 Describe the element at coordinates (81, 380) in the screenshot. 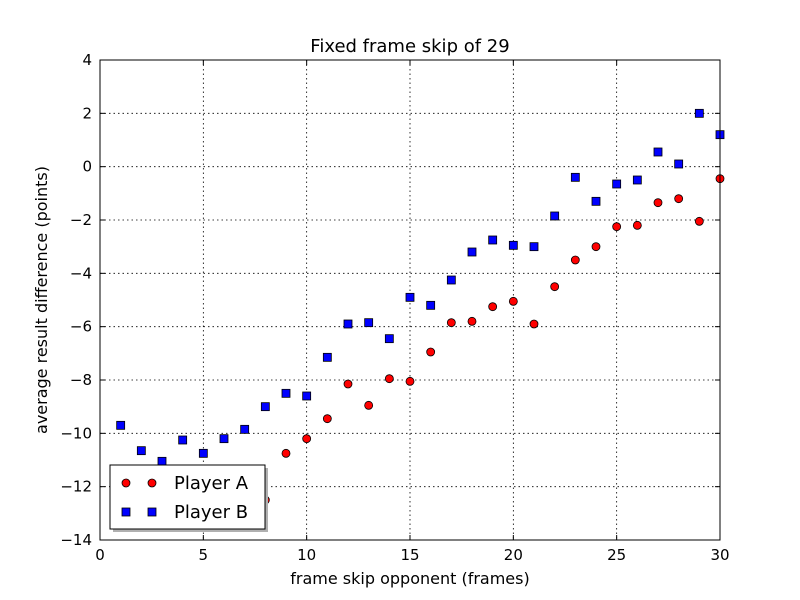

I see `y-tick-label: −8` at that location.